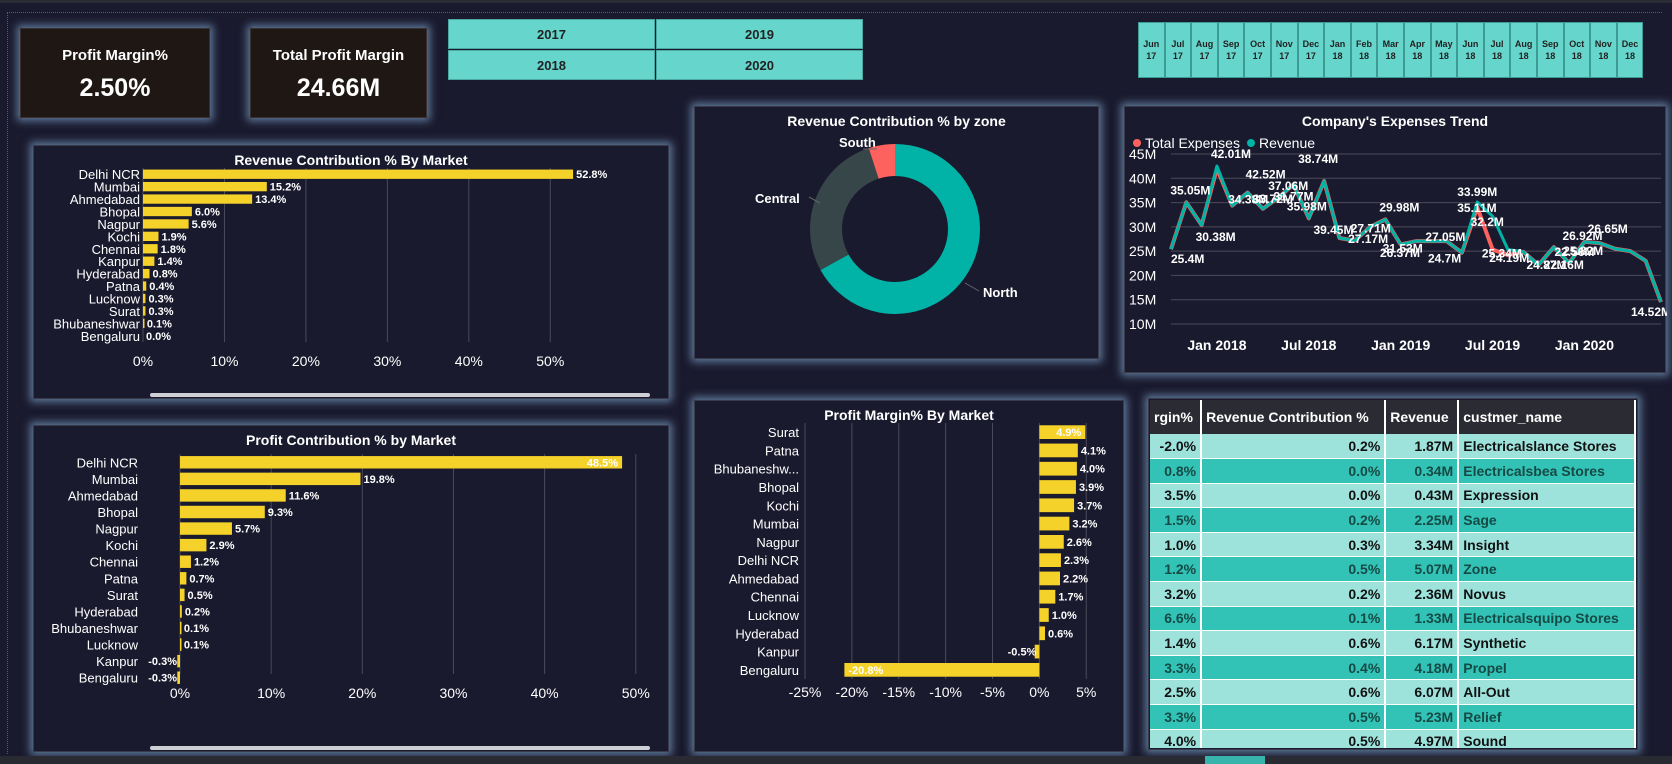 Image resolution: width=1672 pixels, height=764 pixels. I want to click on month-option-sep-18: Sep 18, so click(1550, 50).